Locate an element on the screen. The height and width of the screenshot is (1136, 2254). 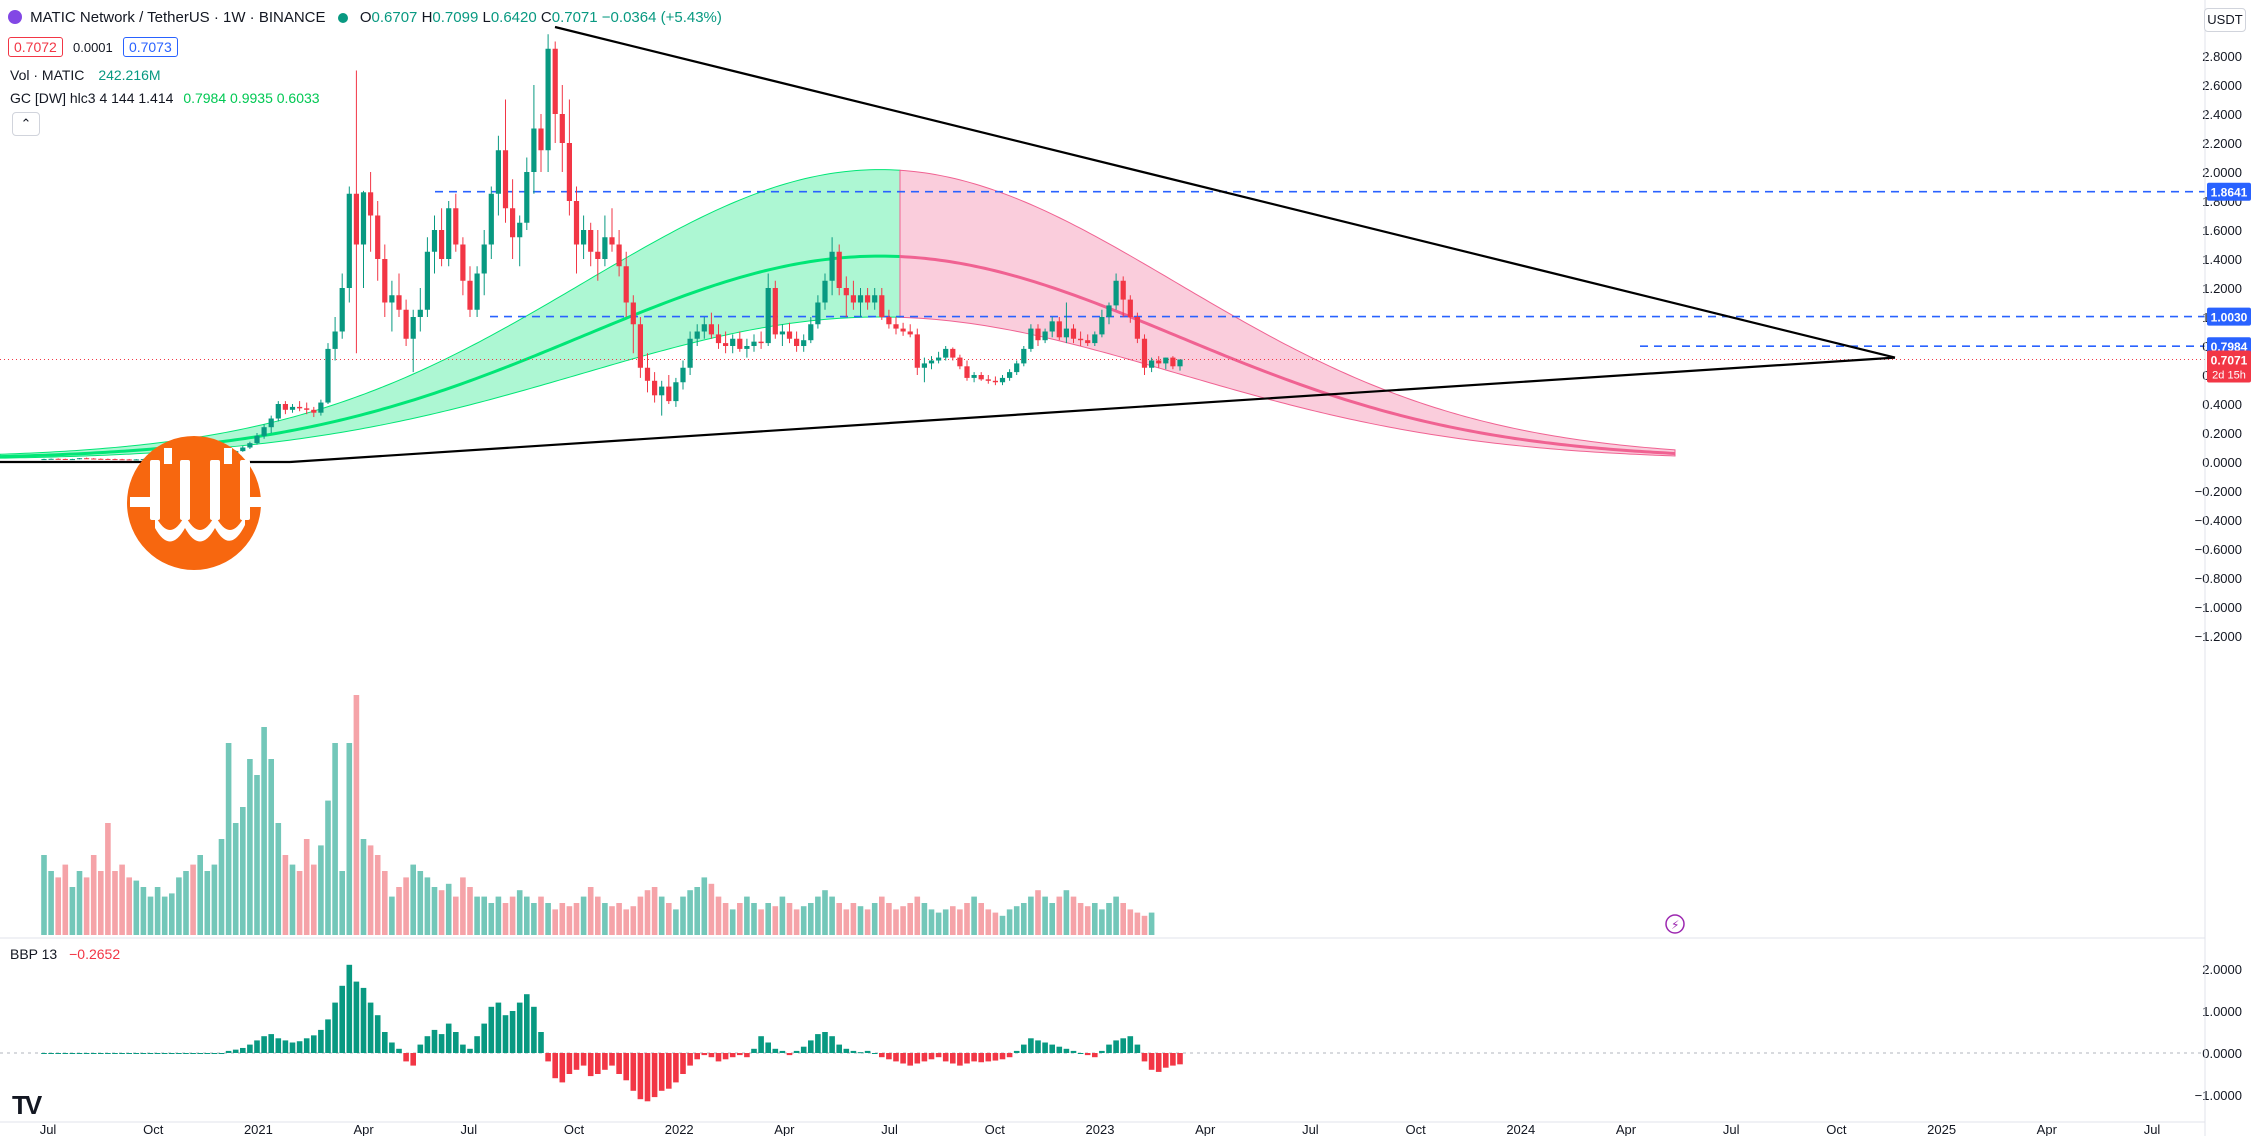
collapse-button: ⌃ is located at coordinates (26, 124).